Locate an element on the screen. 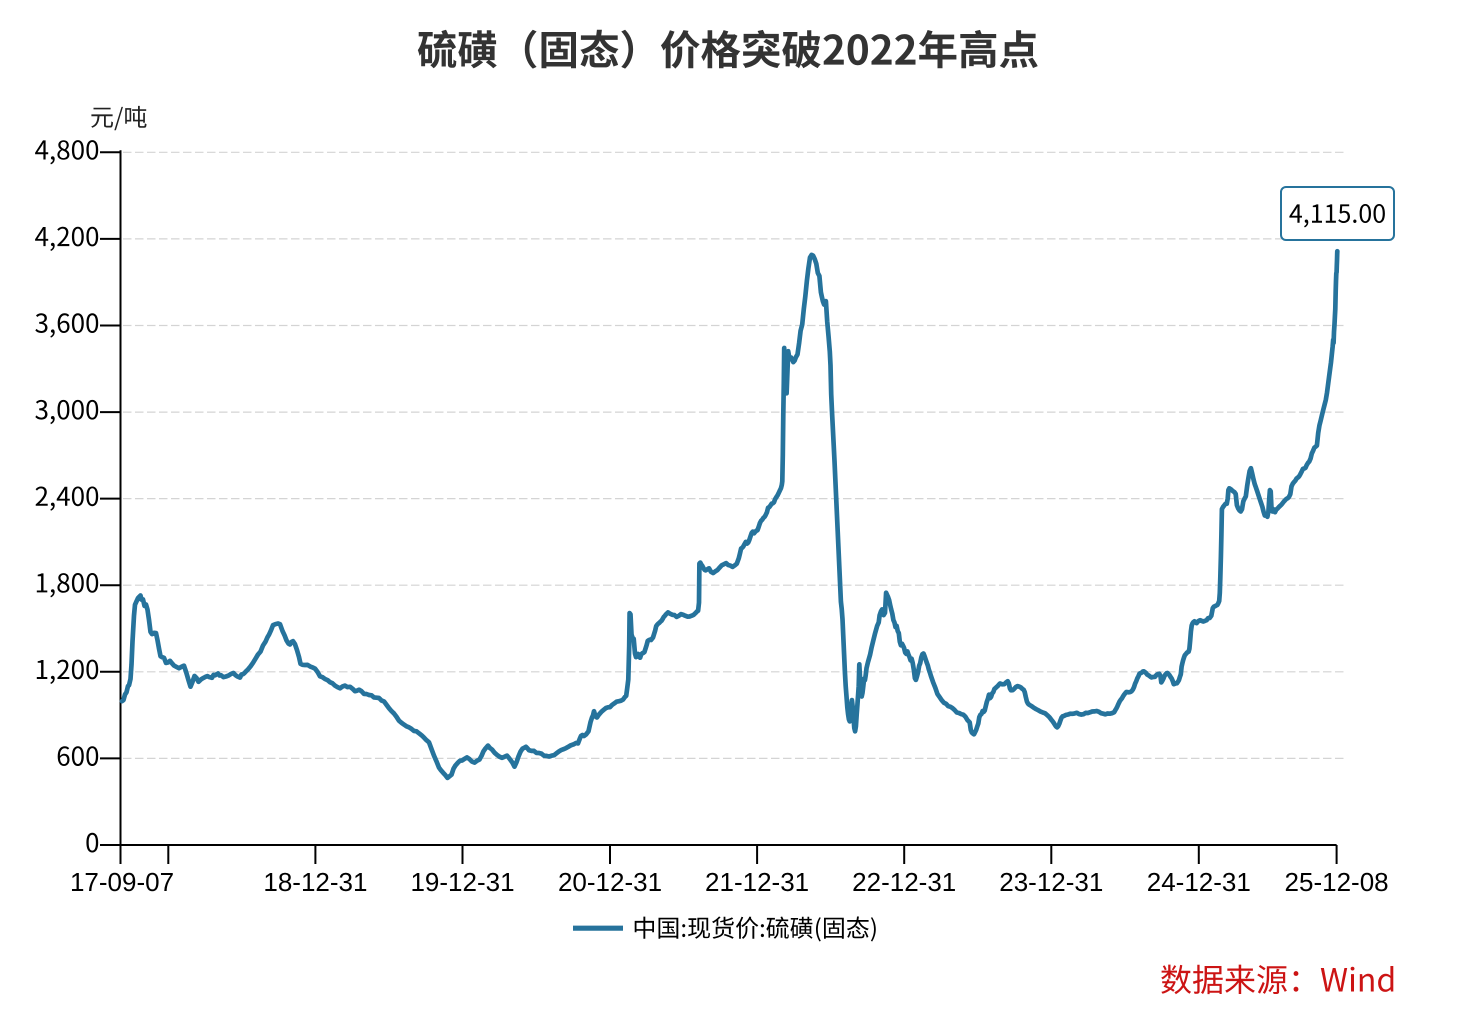 This screenshot has height=1029, width=1457. svg-text: 22-12-31 is located at coordinates (904, 882).